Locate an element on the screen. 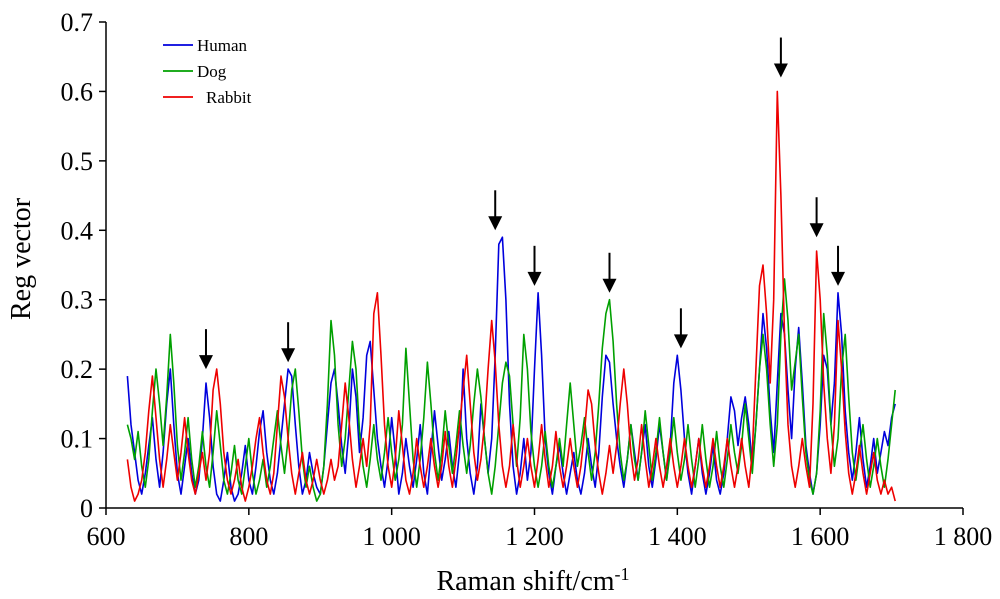 The height and width of the screenshot is (599, 1000). x-tick-label: 1 600 is located at coordinates (820, 536).